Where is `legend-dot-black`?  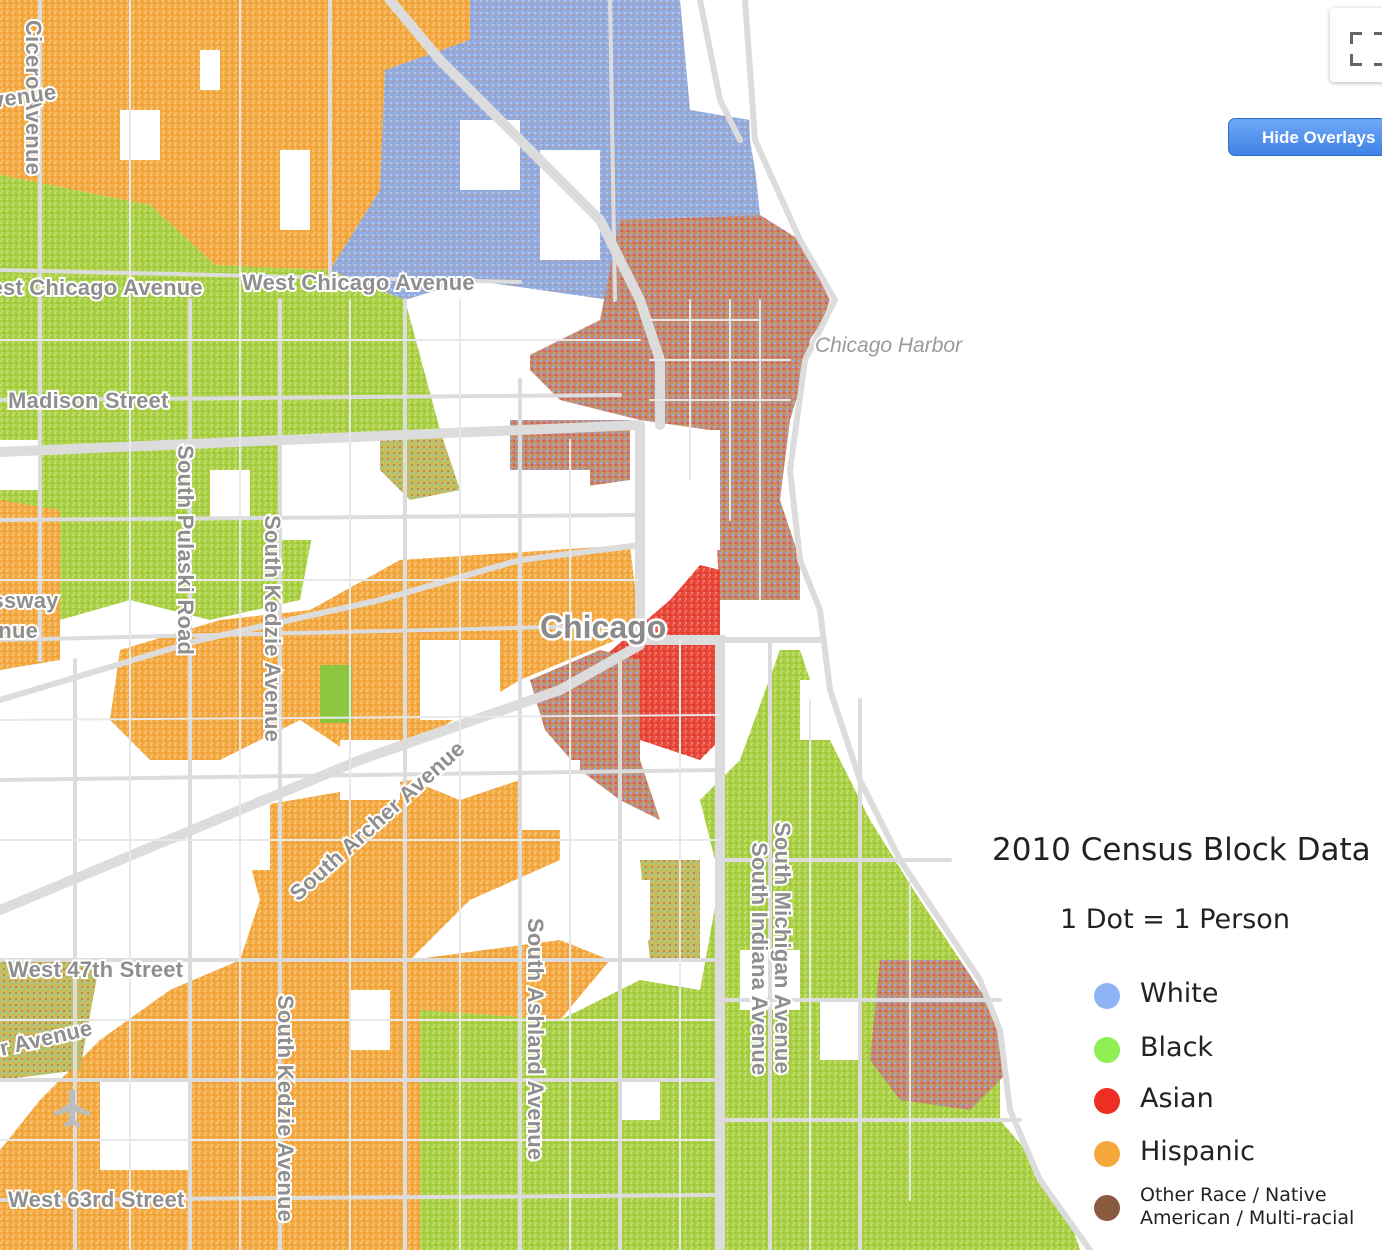
legend-dot-black is located at coordinates (1107, 1050).